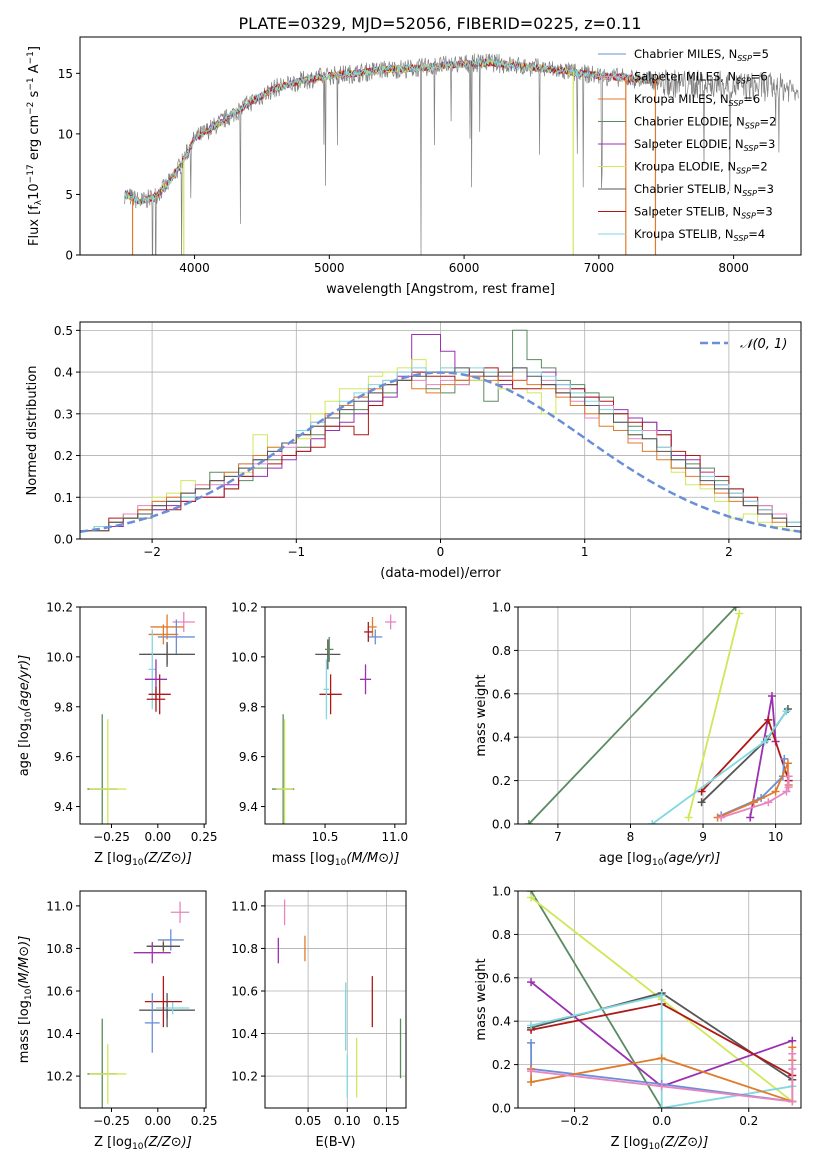 The width and height of the screenshot is (819, 1170). I want to click on x-axis-label: E(B-V), so click(335, 1142).